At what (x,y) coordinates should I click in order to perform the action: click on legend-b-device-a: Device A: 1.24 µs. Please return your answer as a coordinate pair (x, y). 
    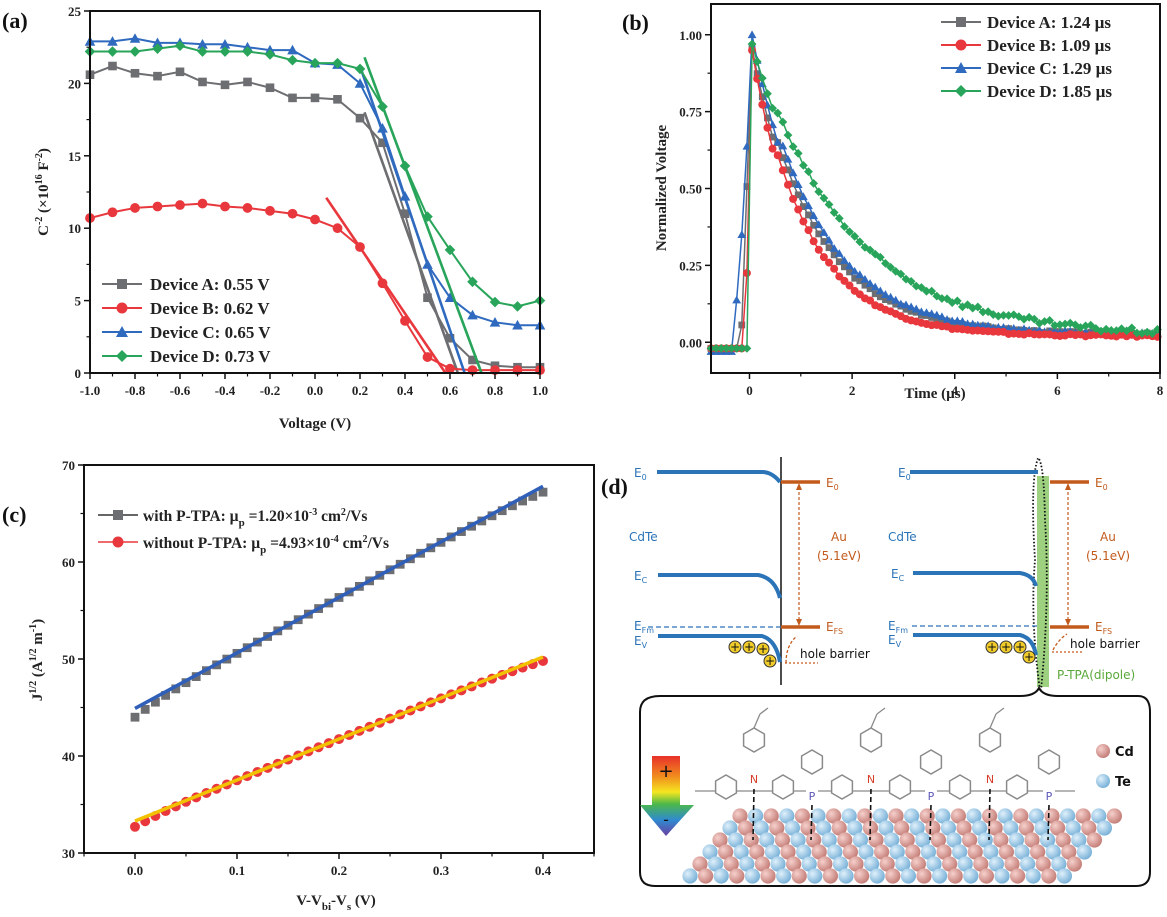
    Looking at the image, I should click on (1026, 22).